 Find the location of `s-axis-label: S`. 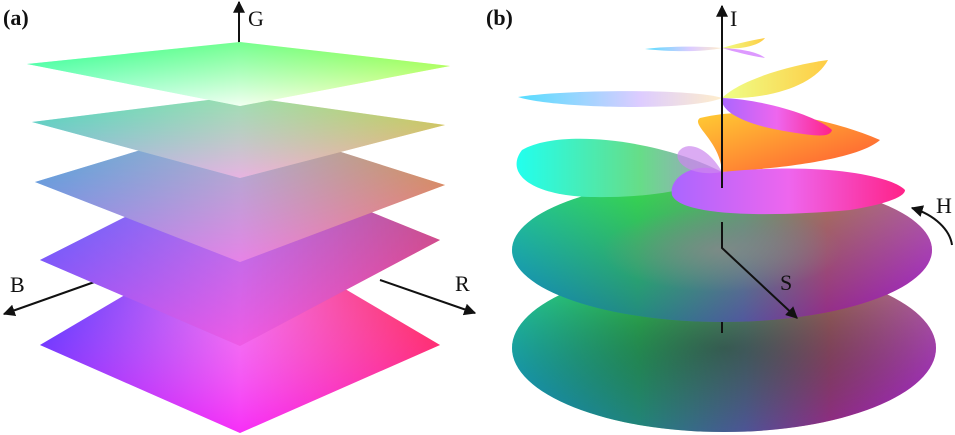

s-axis-label: S is located at coordinates (786, 282).